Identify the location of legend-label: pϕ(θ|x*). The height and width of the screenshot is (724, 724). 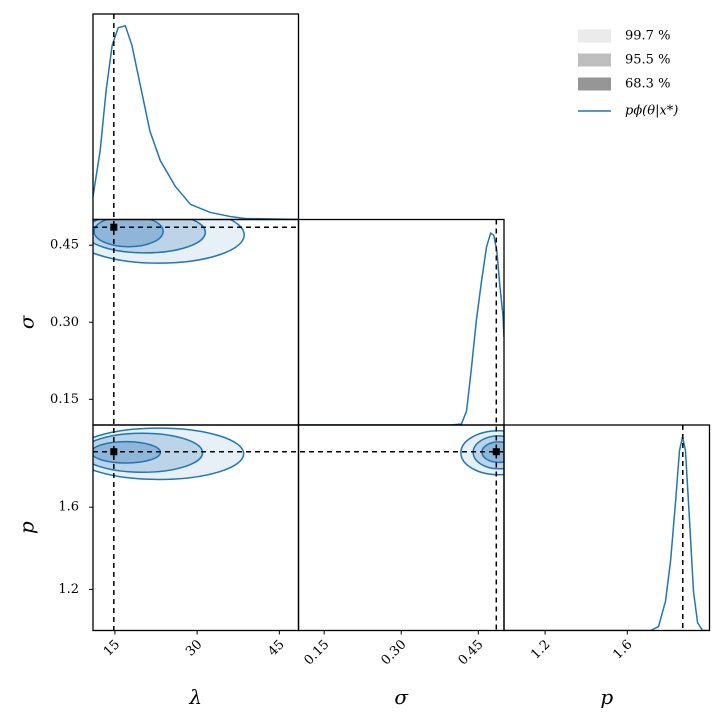
(651, 111).